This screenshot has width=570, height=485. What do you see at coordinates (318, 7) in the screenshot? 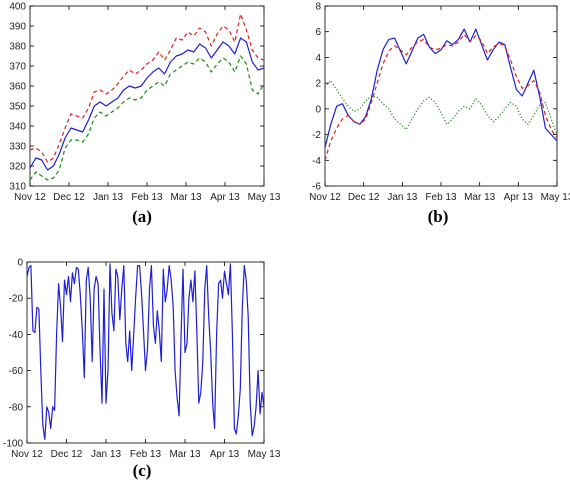
I see `y-tick-label: 8` at bounding box center [318, 7].